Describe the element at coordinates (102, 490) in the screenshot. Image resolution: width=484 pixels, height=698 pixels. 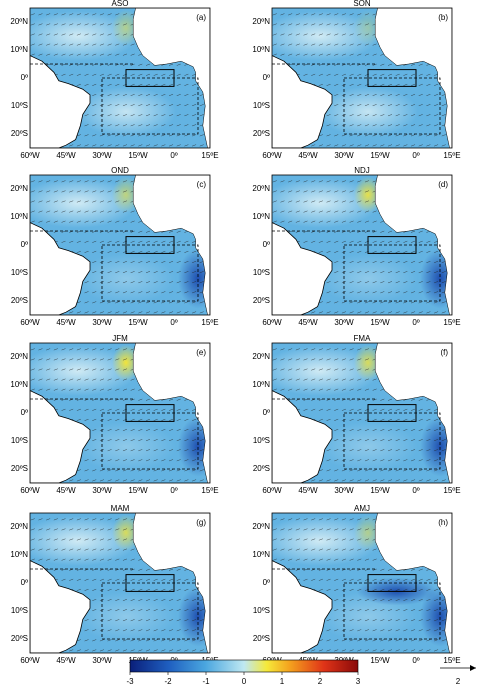
I see `lon-label: 30ºW` at that location.